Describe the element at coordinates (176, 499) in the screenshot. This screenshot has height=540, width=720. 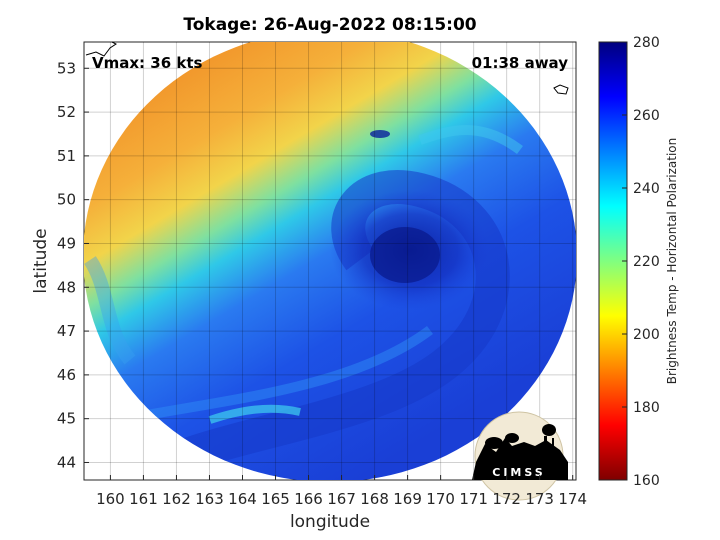
I see `x-tick-label: 162` at that location.